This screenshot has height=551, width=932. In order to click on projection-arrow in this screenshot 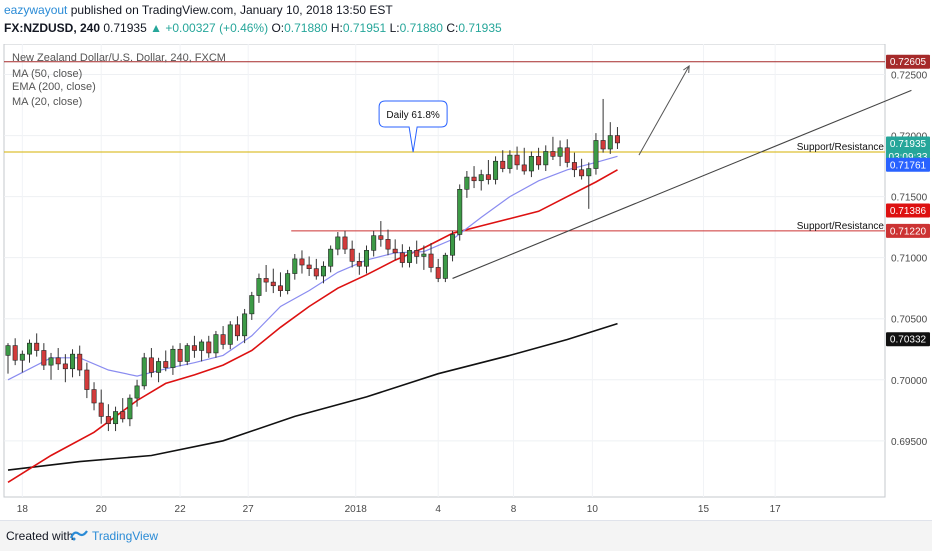, I will do `click(664, 110)`.